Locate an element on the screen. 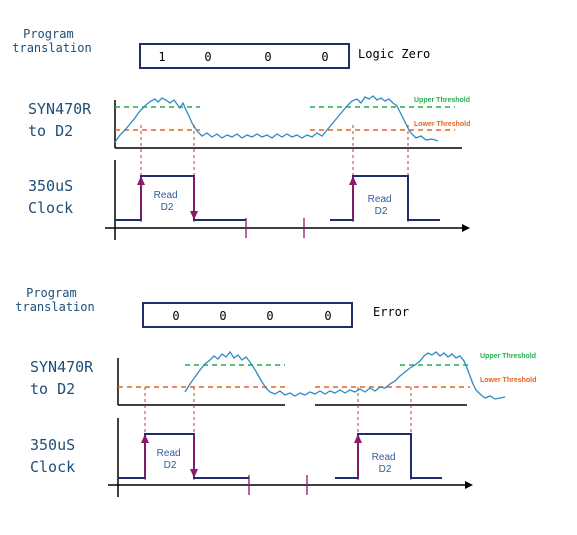  result-label: Error is located at coordinates (391, 312).